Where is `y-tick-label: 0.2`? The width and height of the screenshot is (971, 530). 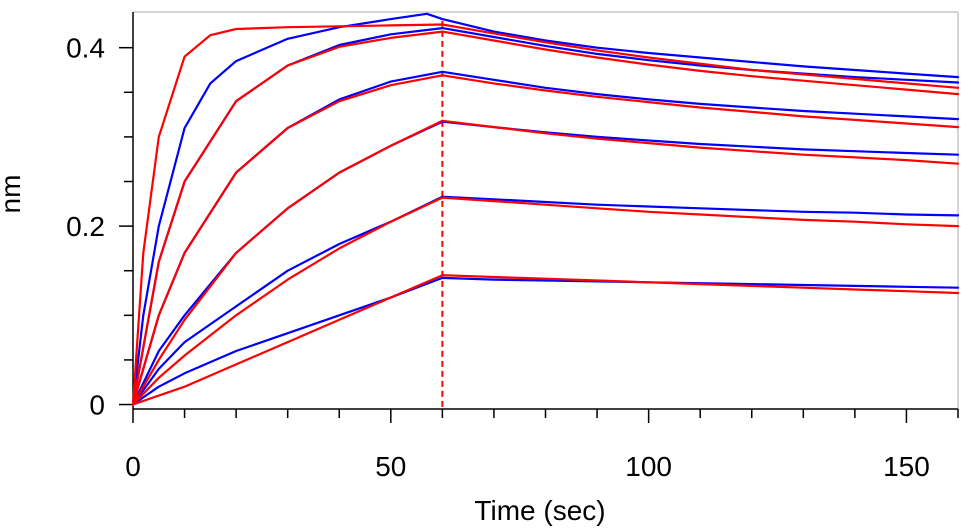 y-tick-label: 0.2 is located at coordinates (85, 226).